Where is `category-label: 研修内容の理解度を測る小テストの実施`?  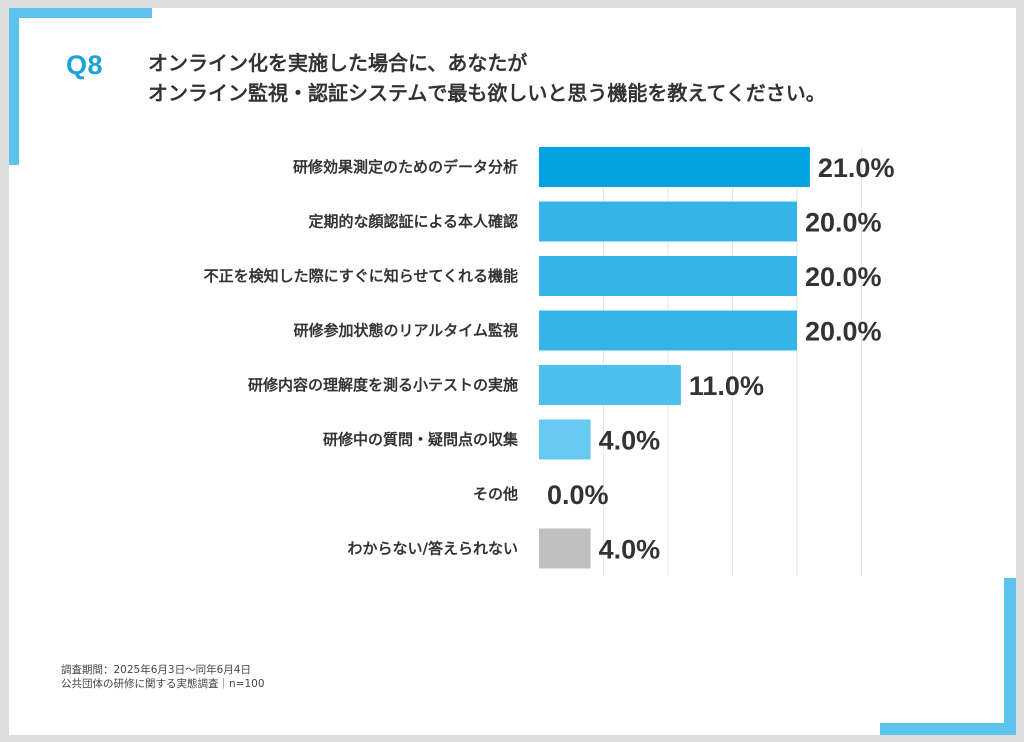
category-label: 研修内容の理解度を測る小テストの実施 is located at coordinates (383, 385).